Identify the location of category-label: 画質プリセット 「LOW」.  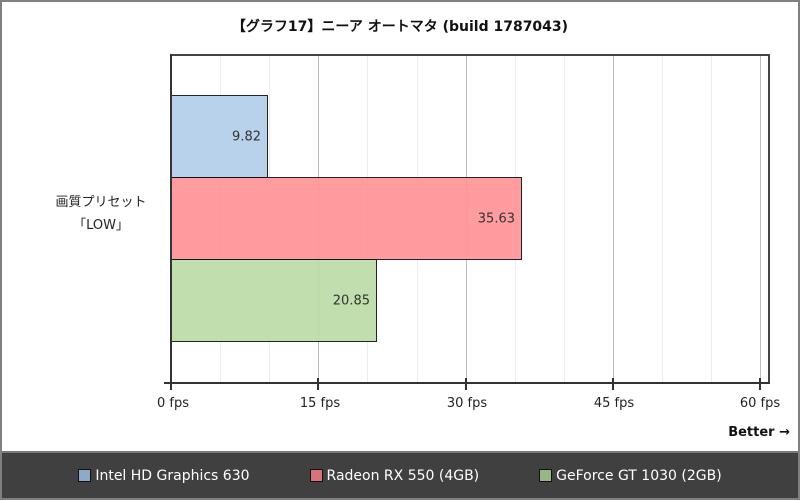
(101, 214).